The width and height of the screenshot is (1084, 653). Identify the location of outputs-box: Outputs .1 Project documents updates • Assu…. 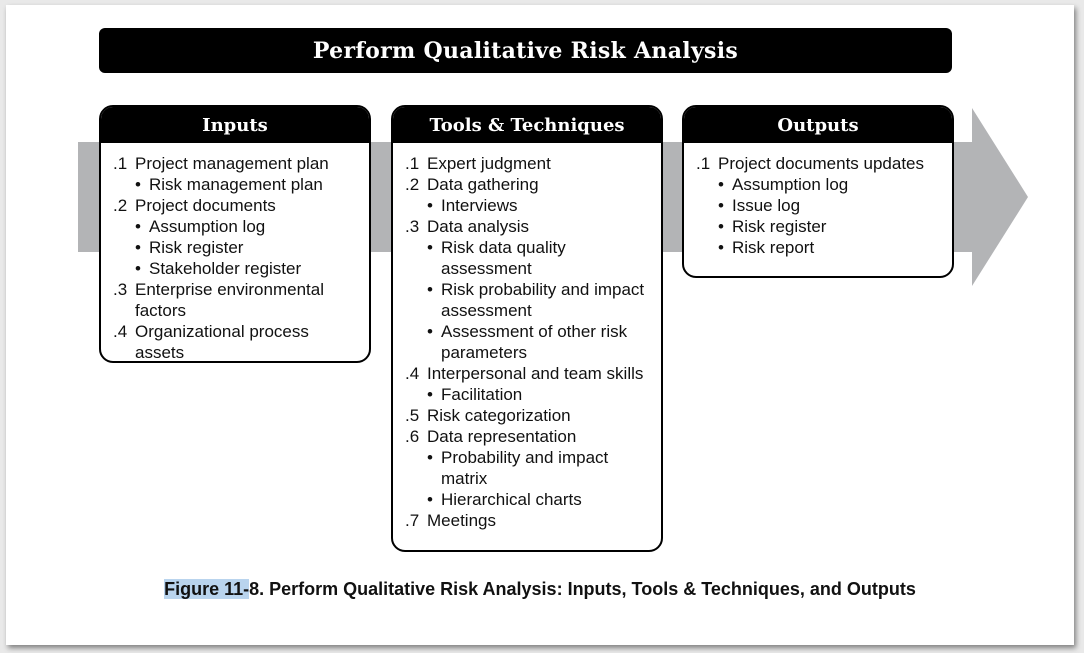
(818, 191).